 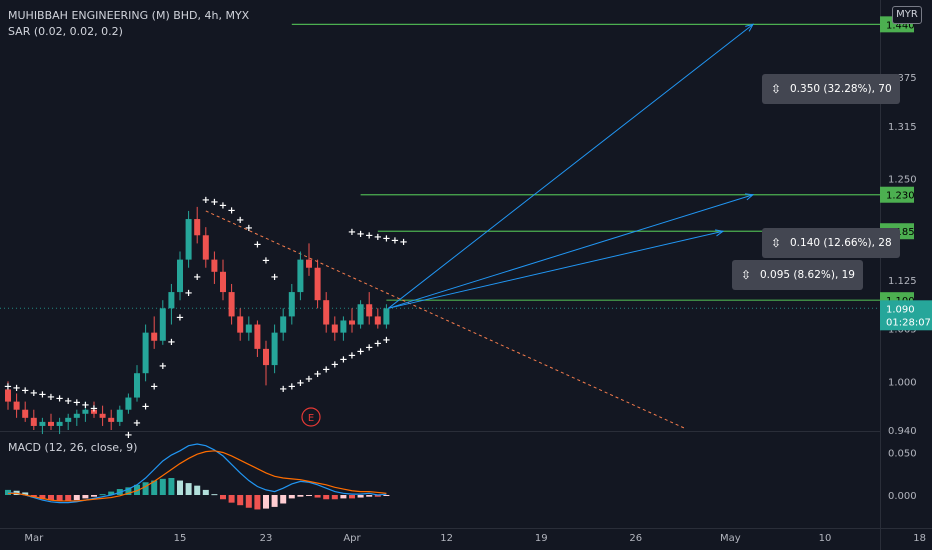 What do you see at coordinates (841, 243) in the screenshot?
I see `measurement-text-2: 0.140 (12.66%), 28` at bounding box center [841, 243].